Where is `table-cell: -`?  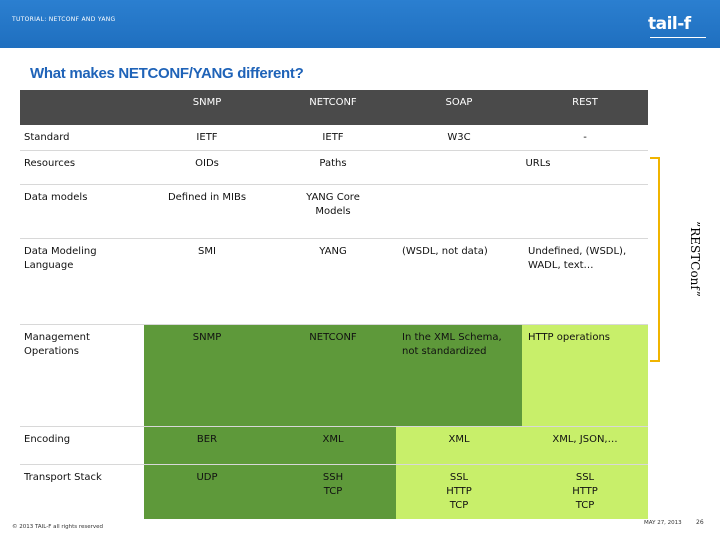
table-cell: - is located at coordinates (585, 137).